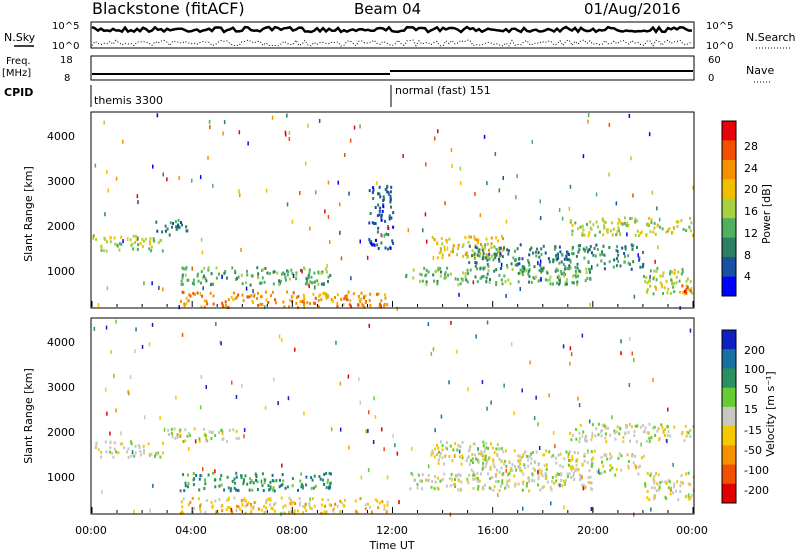 Image resolution: width=800 pixels, height=554 pixels. Describe the element at coordinates (61, 387) in the screenshot. I see `velocity-y-tick: 3000` at that location.